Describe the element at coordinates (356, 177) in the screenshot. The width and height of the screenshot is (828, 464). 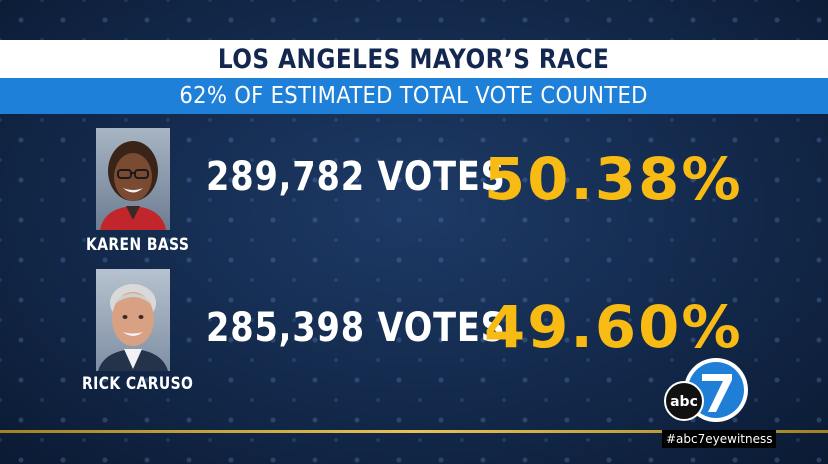
I see `candidate-votes: 289,782 VOTES` at that location.